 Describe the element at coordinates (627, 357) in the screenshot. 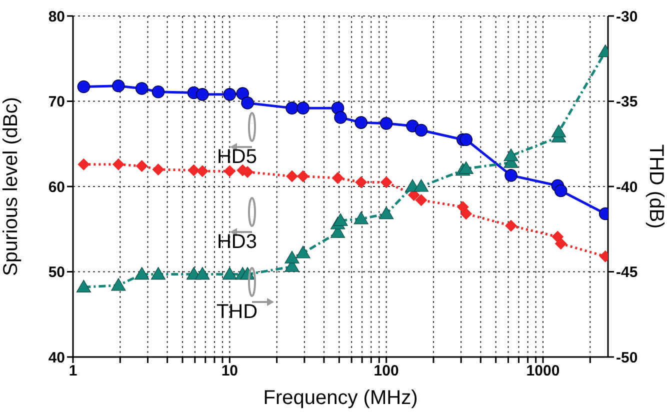

I see `y2-tick-label: -50` at that location.